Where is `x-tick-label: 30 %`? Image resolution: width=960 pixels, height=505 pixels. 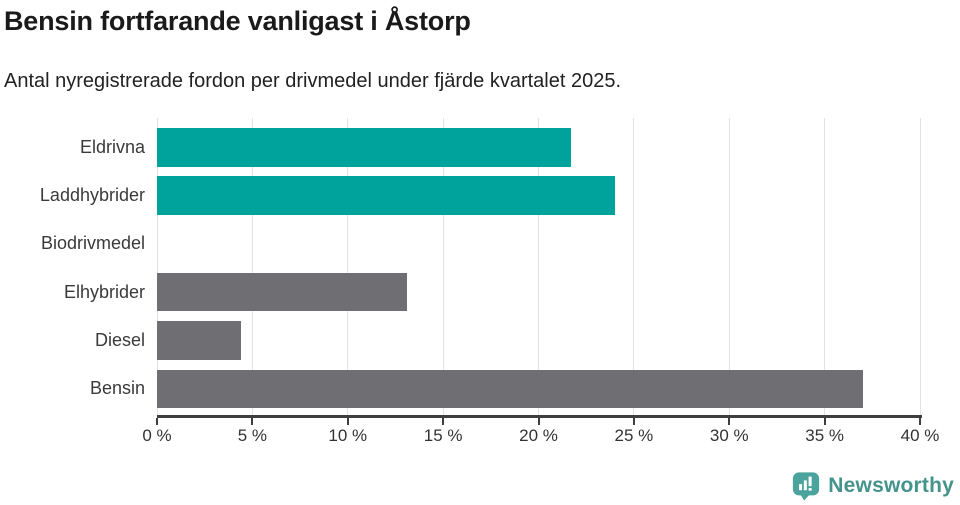 x-tick-label: 30 % is located at coordinates (729, 435).